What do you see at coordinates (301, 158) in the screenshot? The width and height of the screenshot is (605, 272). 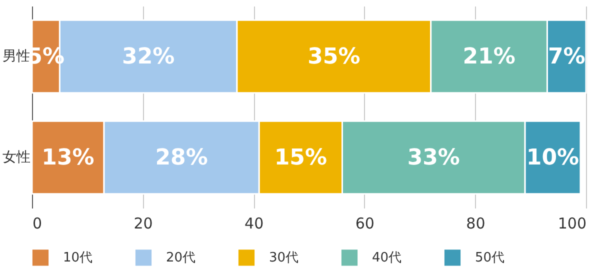 I see `data-label: 15%` at bounding box center [301, 158].